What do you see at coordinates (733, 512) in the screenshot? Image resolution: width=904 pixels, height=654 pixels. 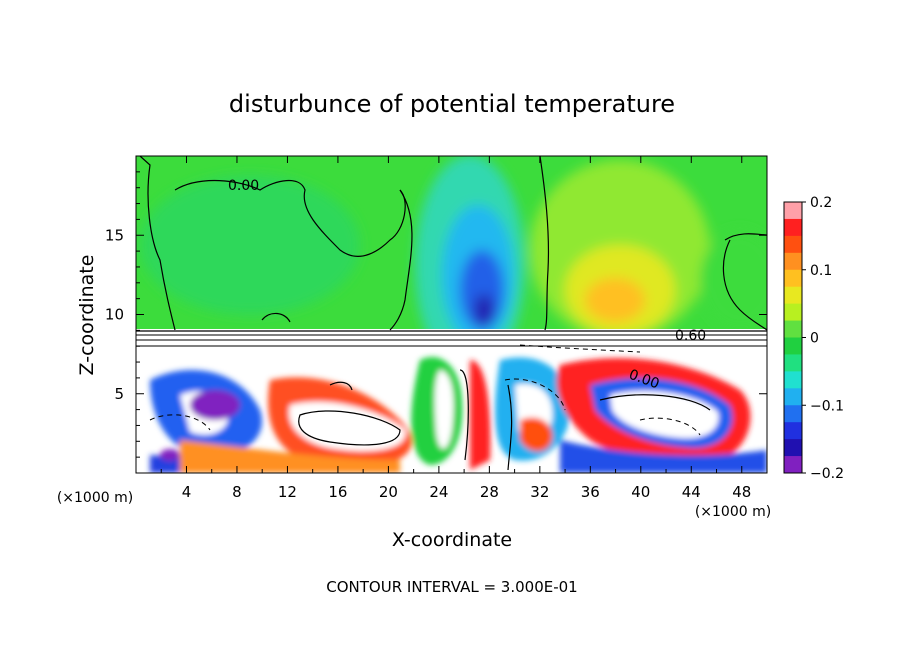 I see `x-unit-label: (×1000 m)` at bounding box center [733, 512].